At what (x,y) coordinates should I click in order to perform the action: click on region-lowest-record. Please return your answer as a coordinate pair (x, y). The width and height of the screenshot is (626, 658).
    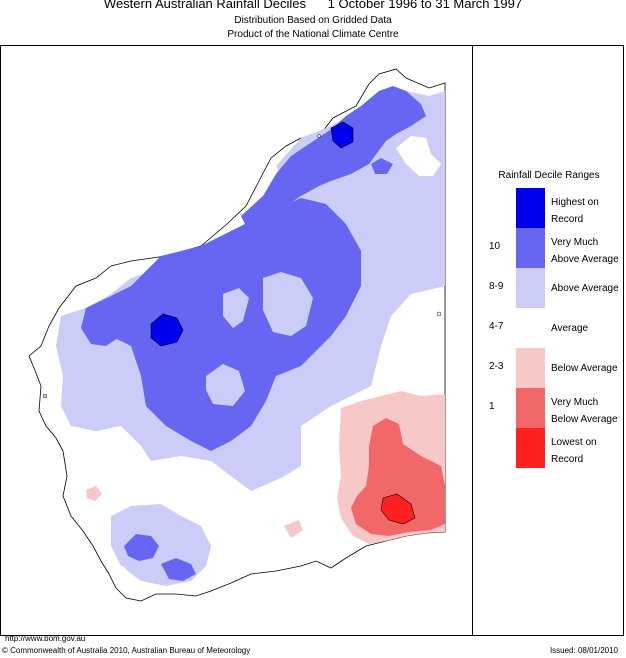
    Looking at the image, I should click on (398, 509).